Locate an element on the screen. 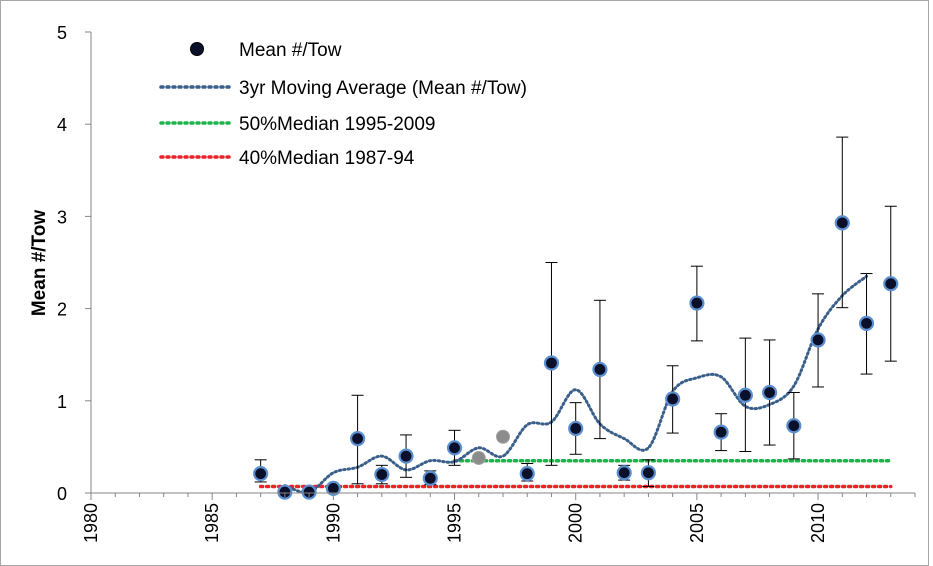 This screenshot has height=566, width=933. x-tick-label: 1985 is located at coordinates (212, 523).